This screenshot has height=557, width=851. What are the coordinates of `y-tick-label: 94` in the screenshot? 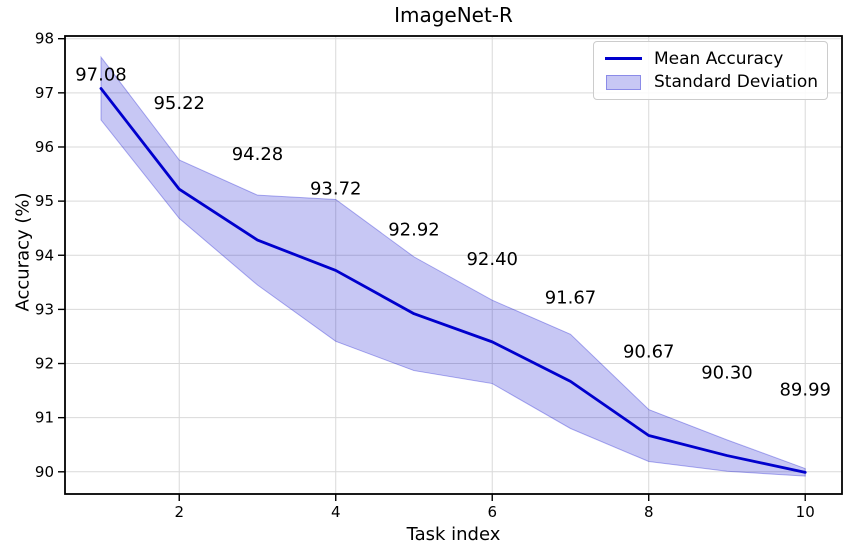 It's located at (44, 255).